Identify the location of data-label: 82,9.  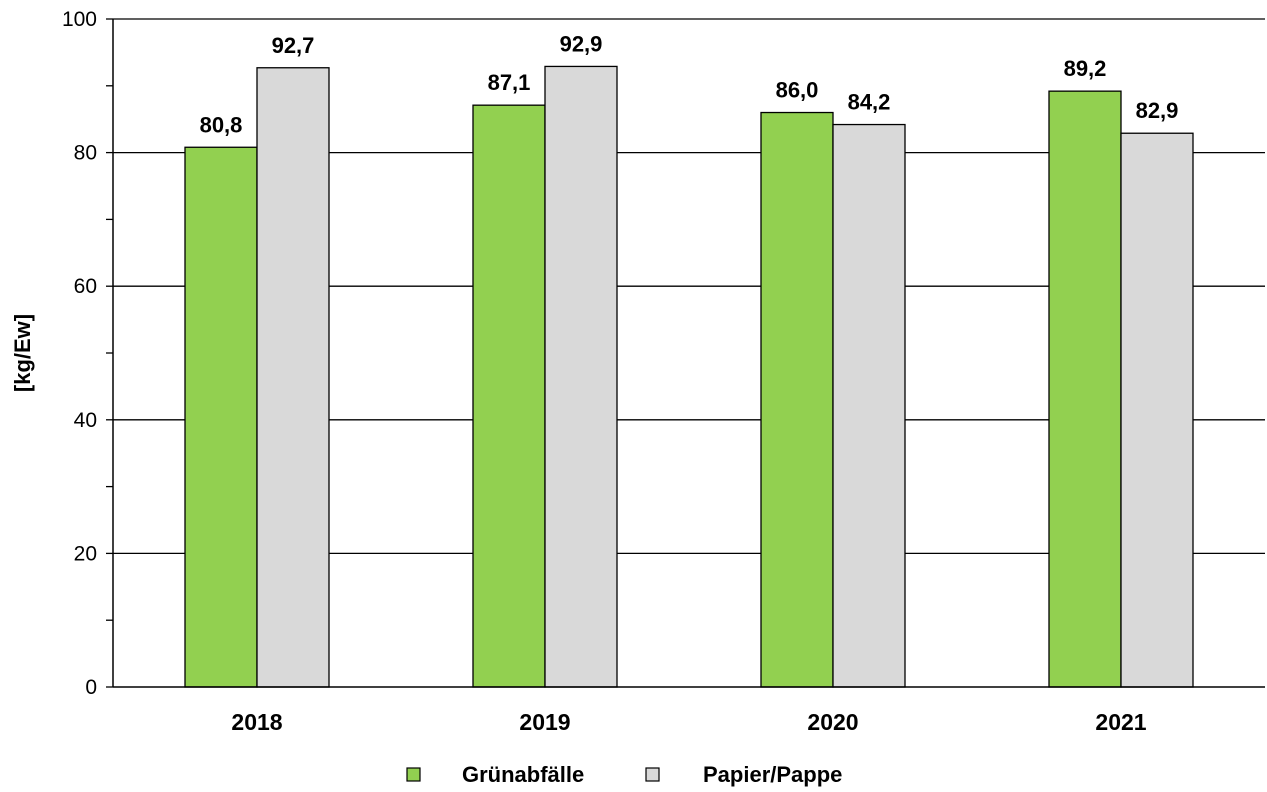
(1157, 110).